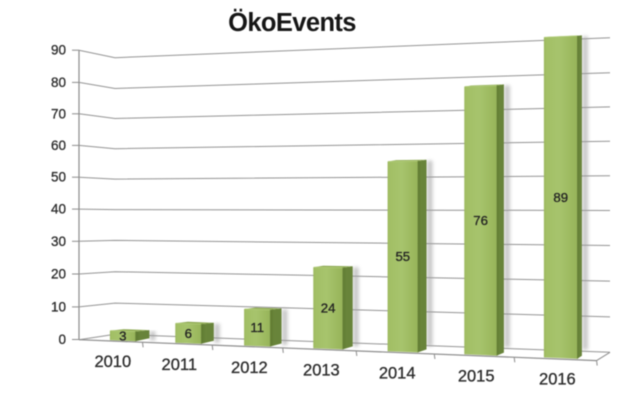 This screenshot has width=640, height=400. I want to click on svg-text: 10, so click(58, 306).